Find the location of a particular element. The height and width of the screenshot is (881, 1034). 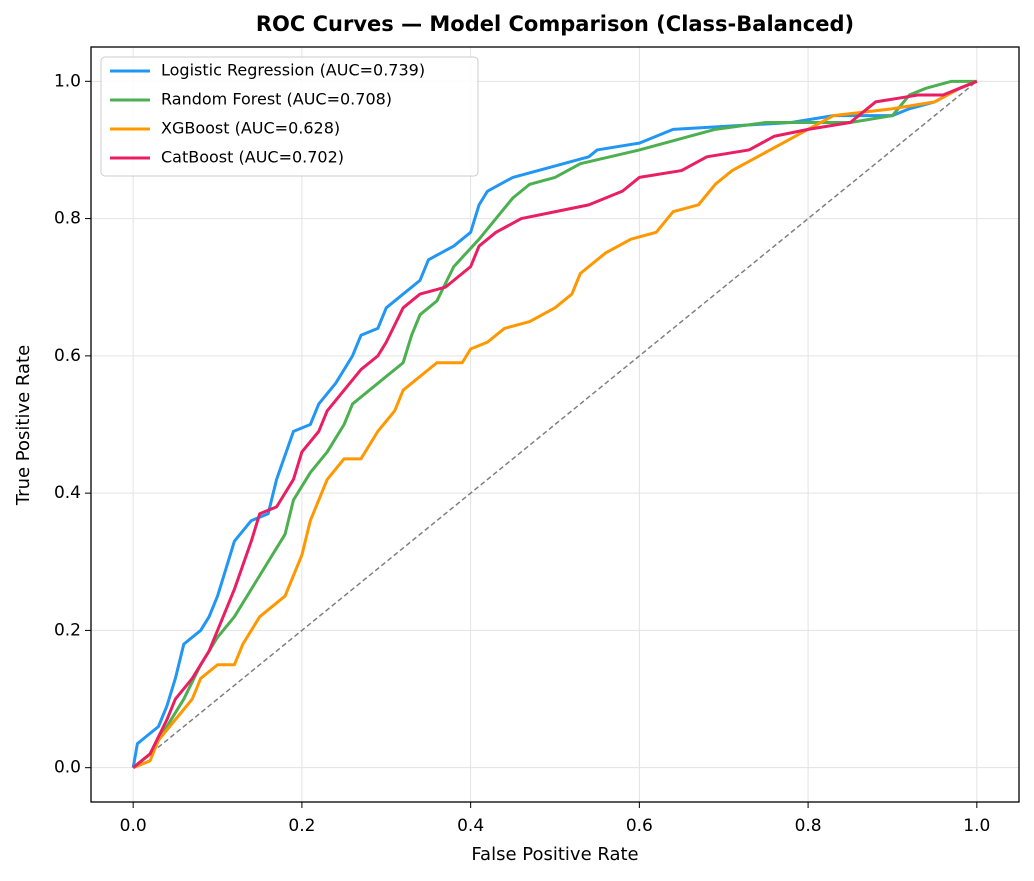

x-tick-label: 1.0 is located at coordinates (976, 826).